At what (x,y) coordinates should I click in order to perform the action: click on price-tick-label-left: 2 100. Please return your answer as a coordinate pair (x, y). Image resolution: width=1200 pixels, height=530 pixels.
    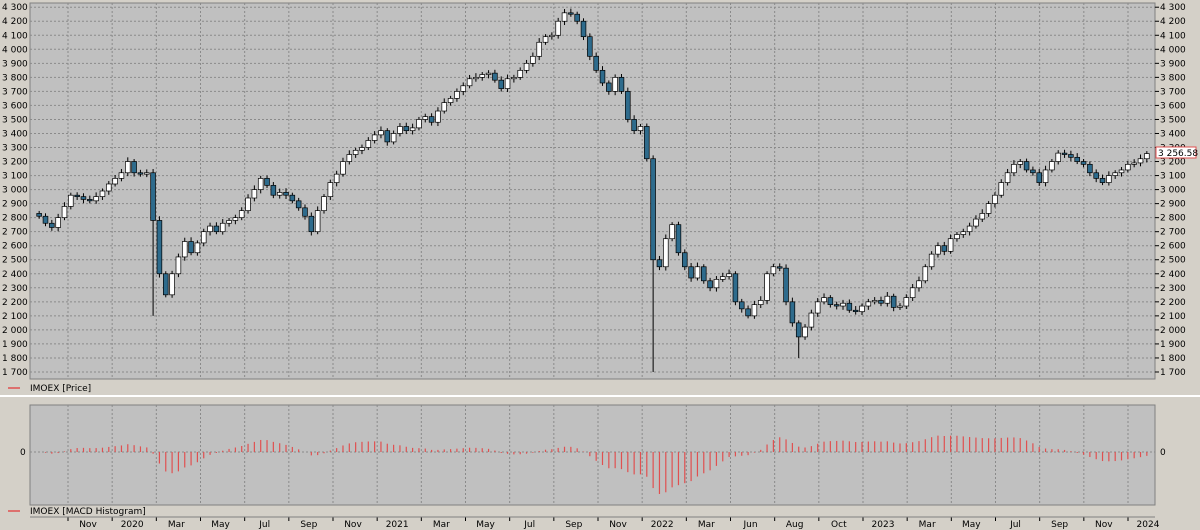
    Looking at the image, I should click on (15, 317).